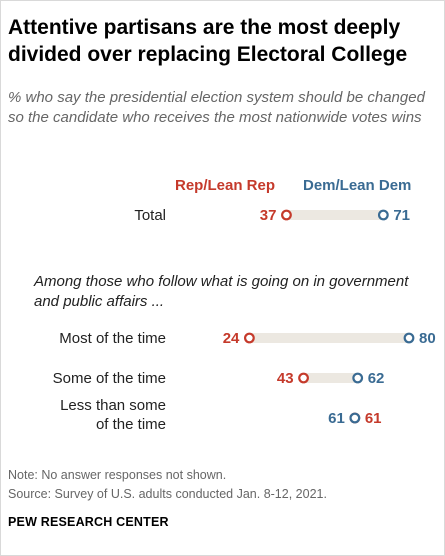  I want to click on value-label-dem: 80, so click(427, 338).